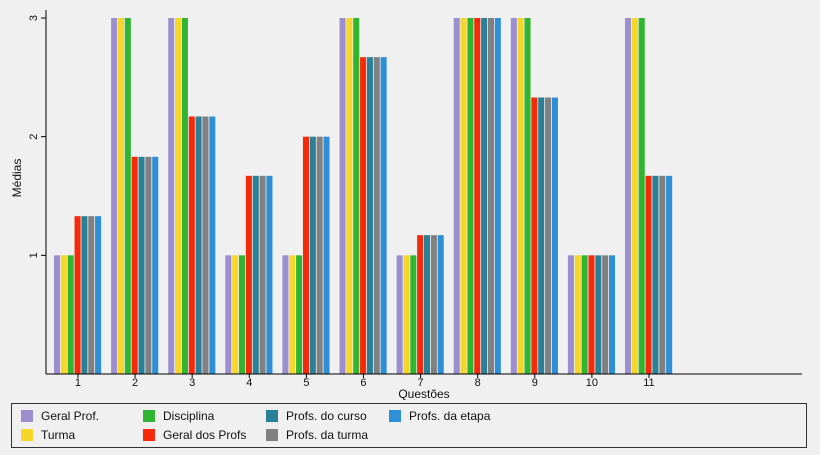 The width and height of the screenshot is (820, 455). I want to click on bar-q1-s1, so click(63, 314).